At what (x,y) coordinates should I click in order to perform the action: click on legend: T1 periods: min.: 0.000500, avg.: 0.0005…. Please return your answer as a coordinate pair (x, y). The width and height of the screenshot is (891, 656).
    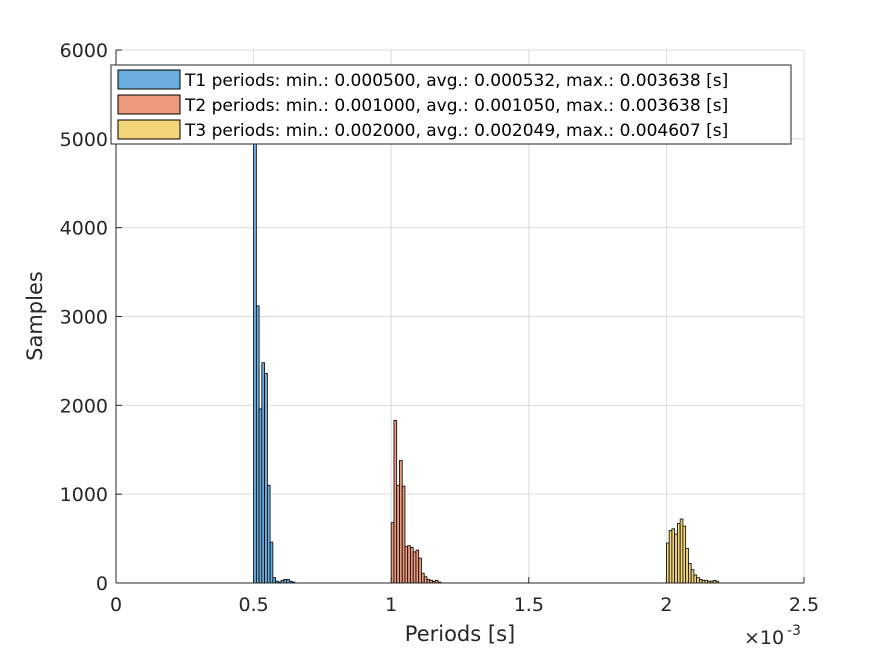
    Looking at the image, I should click on (451, 104).